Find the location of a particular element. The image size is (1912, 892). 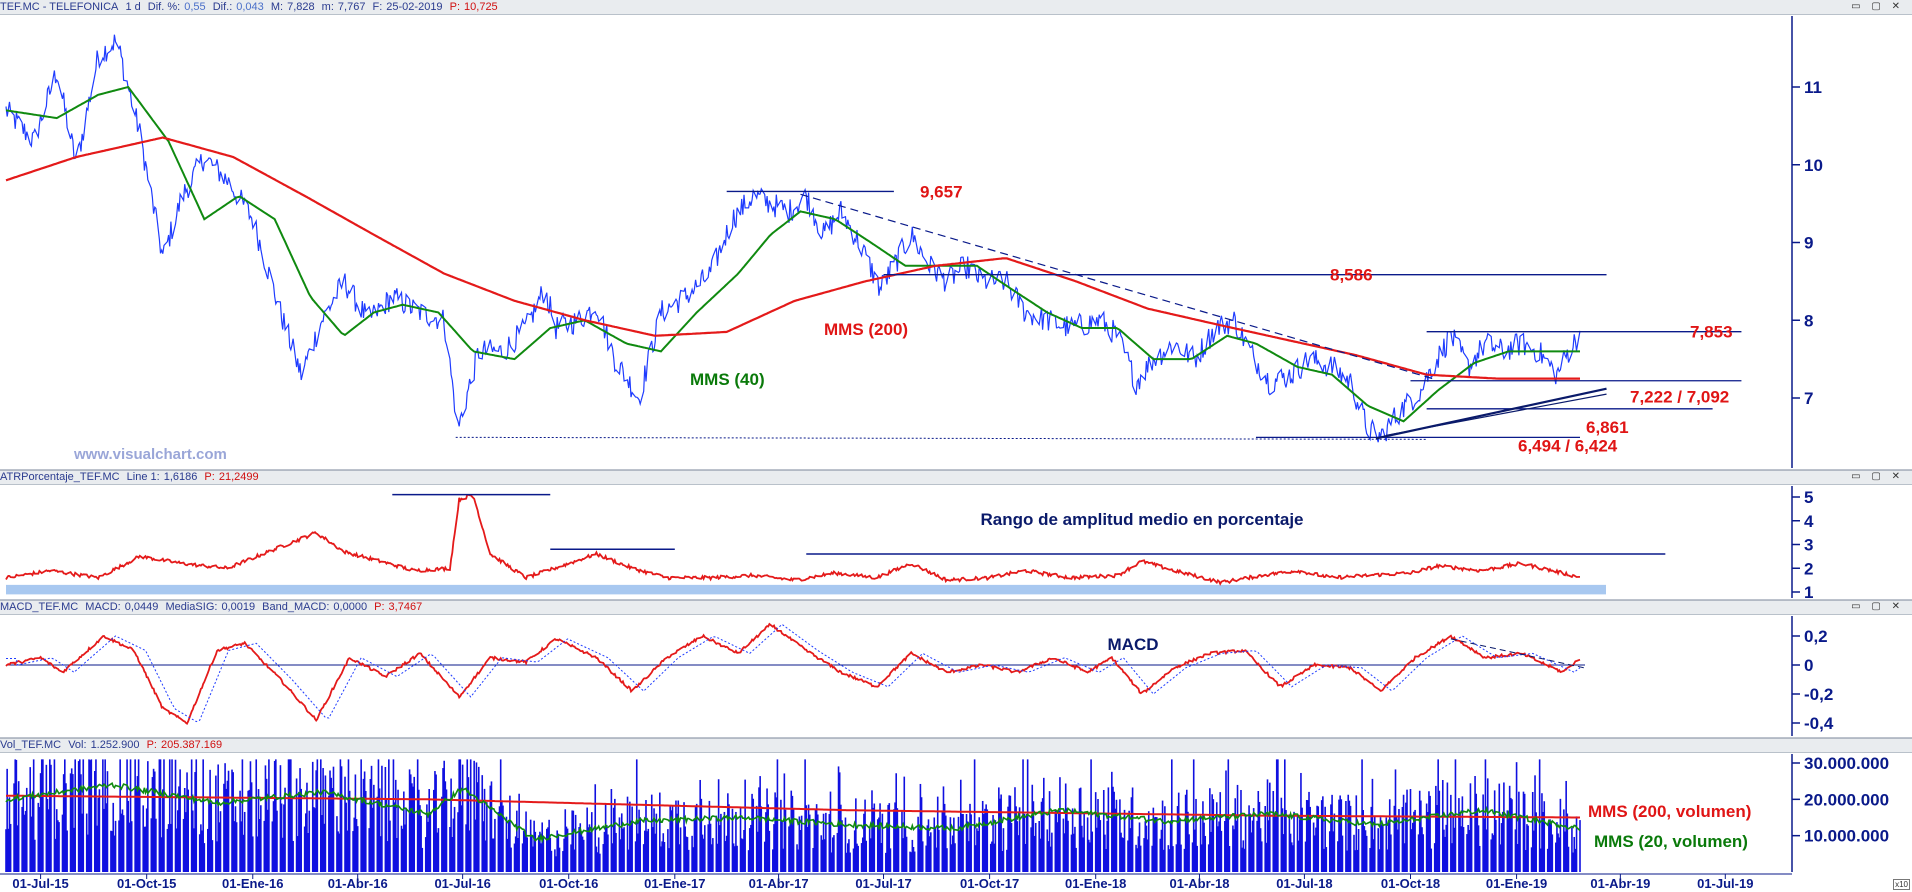

dif-pct-label: Dif. %: is located at coordinates (164, 7).